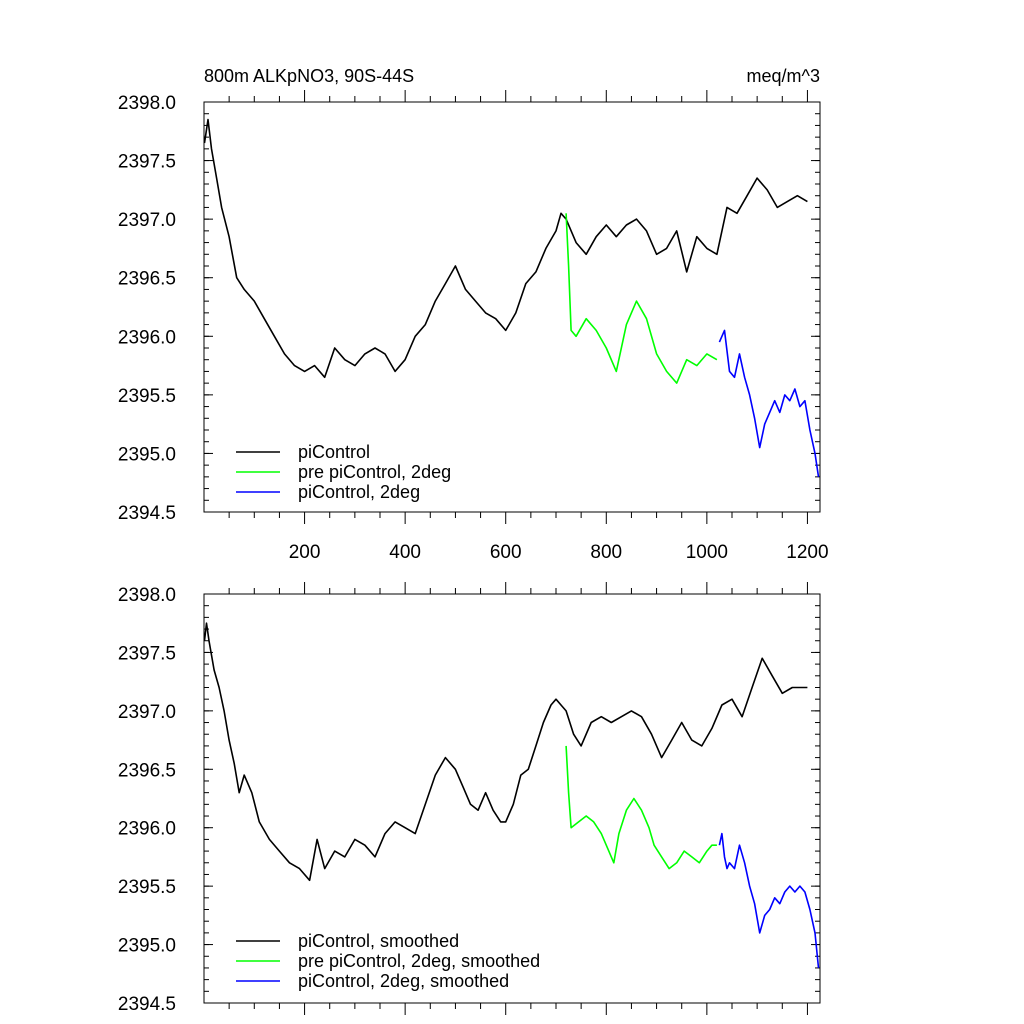  What do you see at coordinates (305, 552) in the screenshot?
I see `x-tick-label: 200` at bounding box center [305, 552].